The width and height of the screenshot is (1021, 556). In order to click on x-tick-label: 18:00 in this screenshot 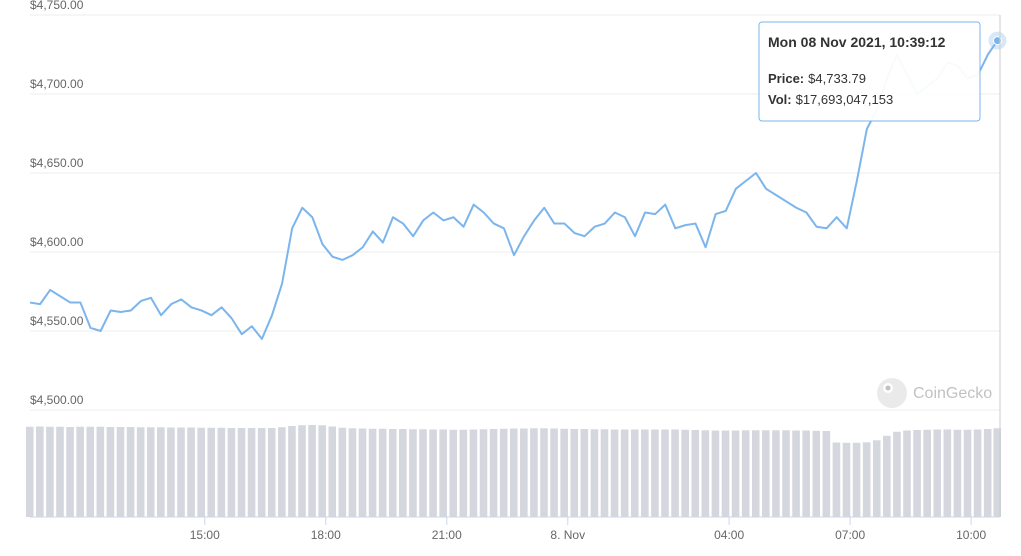, I will do `click(326, 535)`.